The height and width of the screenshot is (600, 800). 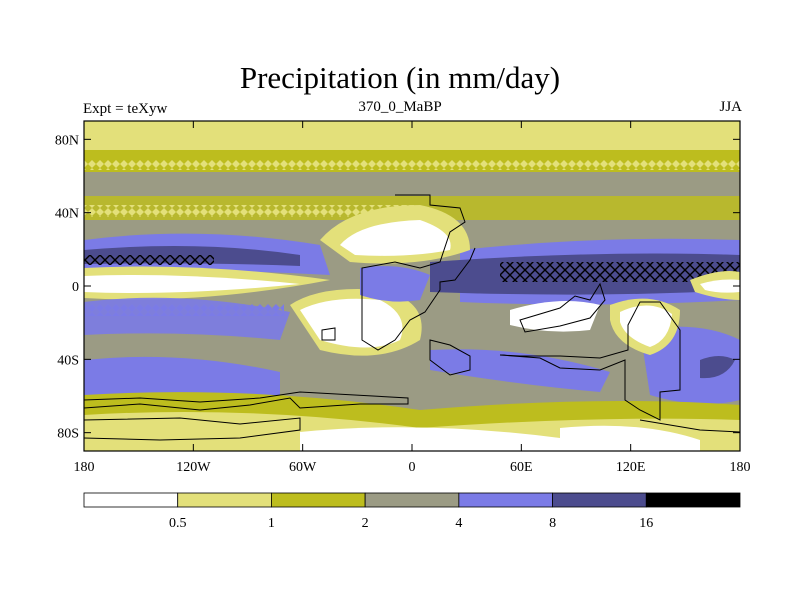 I want to click on y-tick-label: 80N, so click(x=67, y=140).